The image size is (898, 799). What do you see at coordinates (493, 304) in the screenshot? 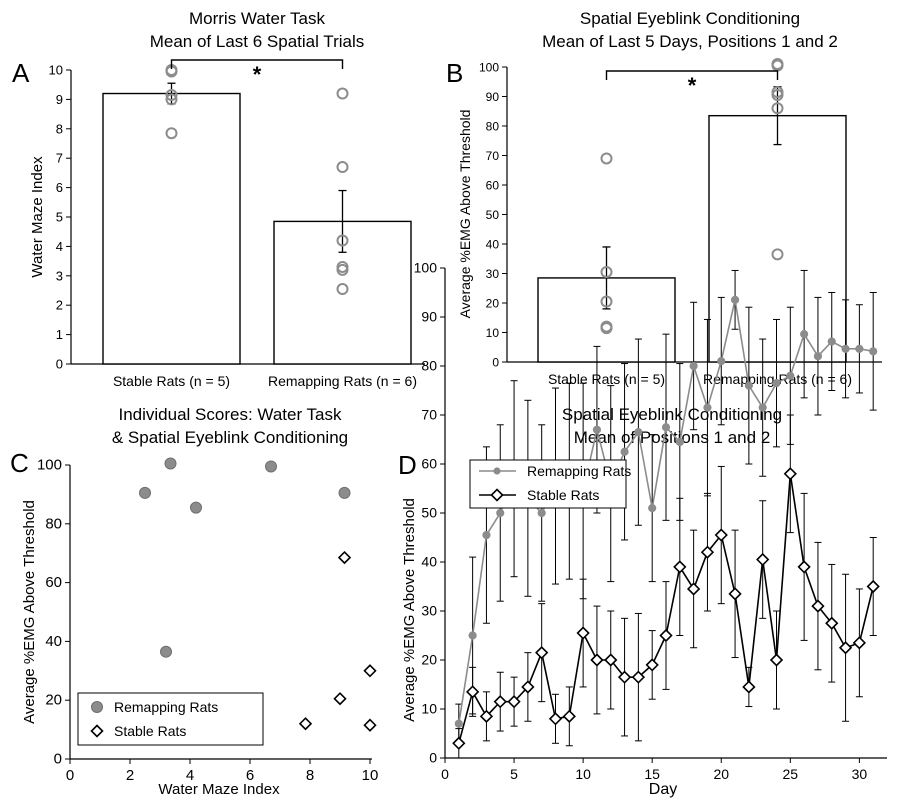
I see `panel-b-y-tick-label: 20` at bounding box center [493, 304].